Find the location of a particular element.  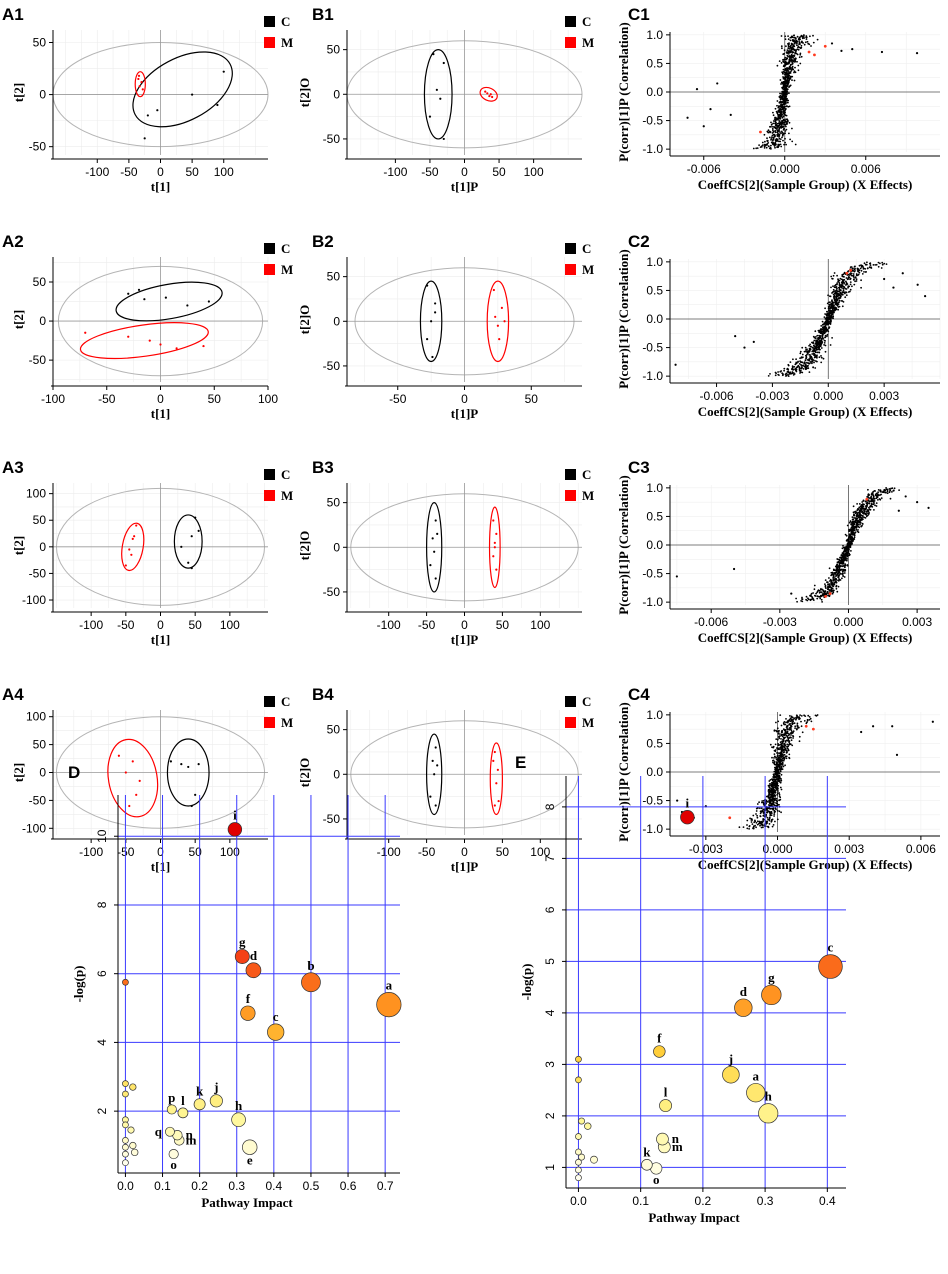

bubble-label: j is located at coordinates (215, 1087).